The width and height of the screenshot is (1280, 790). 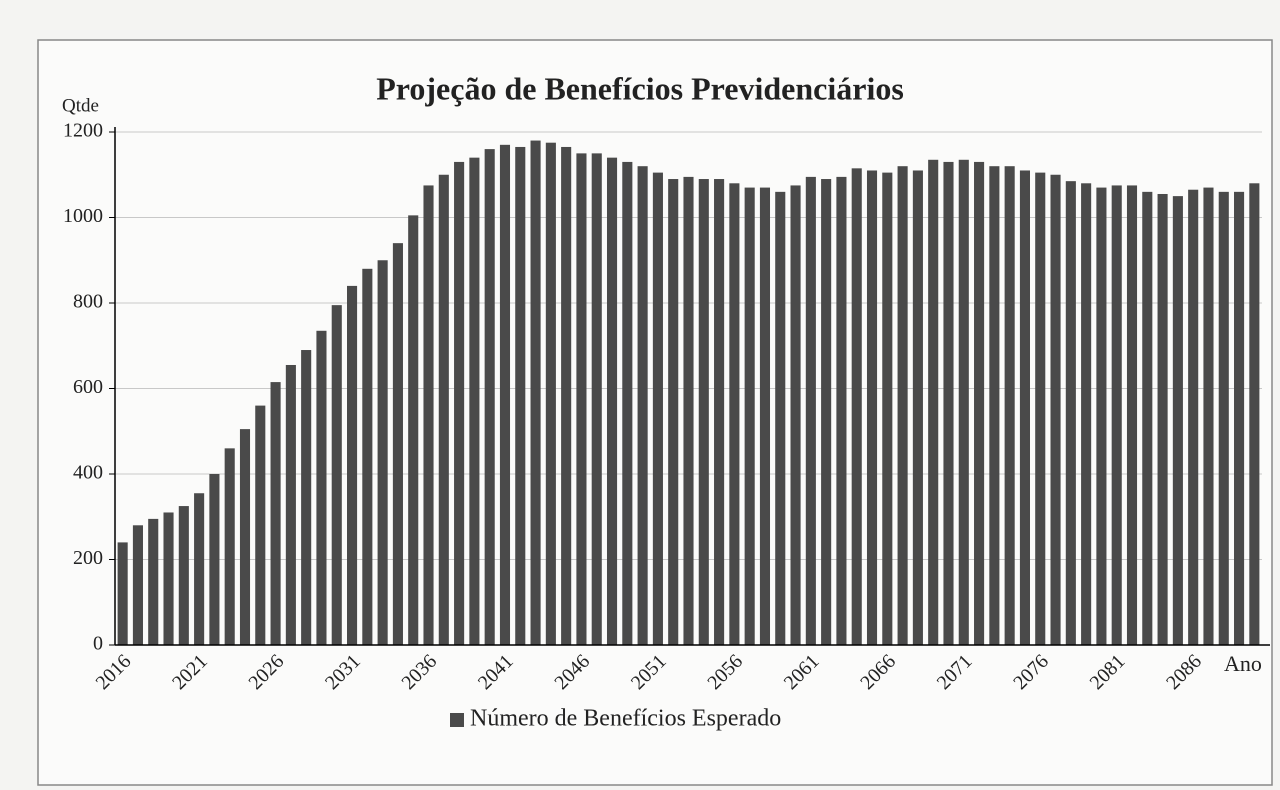 What do you see at coordinates (83, 131) in the screenshot?
I see `y-tick-label: 1200` at bounding box center [83, 131].